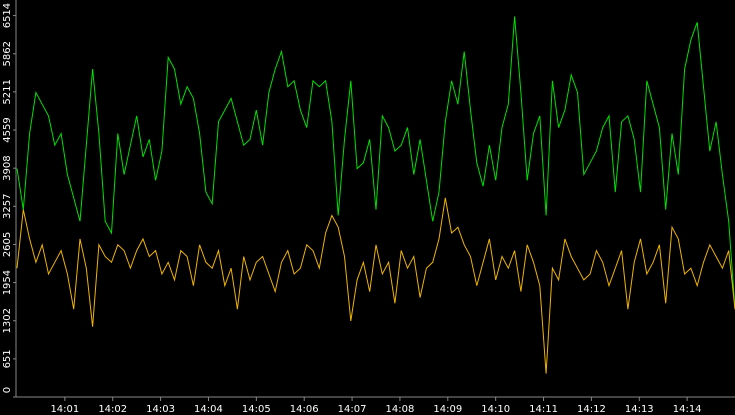  Describe the element at coordinates (64, 409) in the screenshot. I see `x-tick-label: 14:01` at that location.